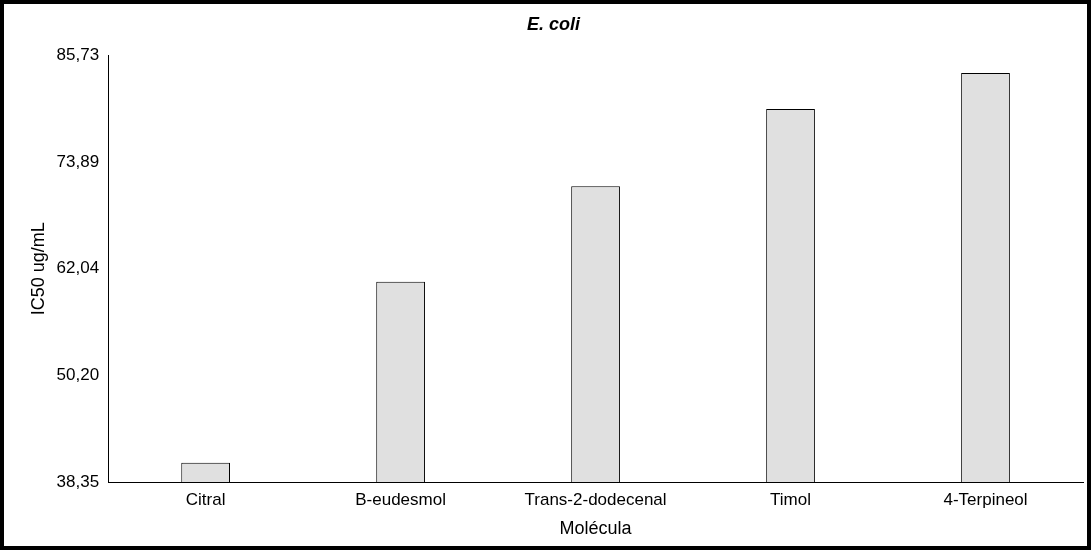  What do you see at coordinates (985, 499) in the screenshot?
I see `x-tick-label: 4-Terpineol` at bounding box center [985, 499].